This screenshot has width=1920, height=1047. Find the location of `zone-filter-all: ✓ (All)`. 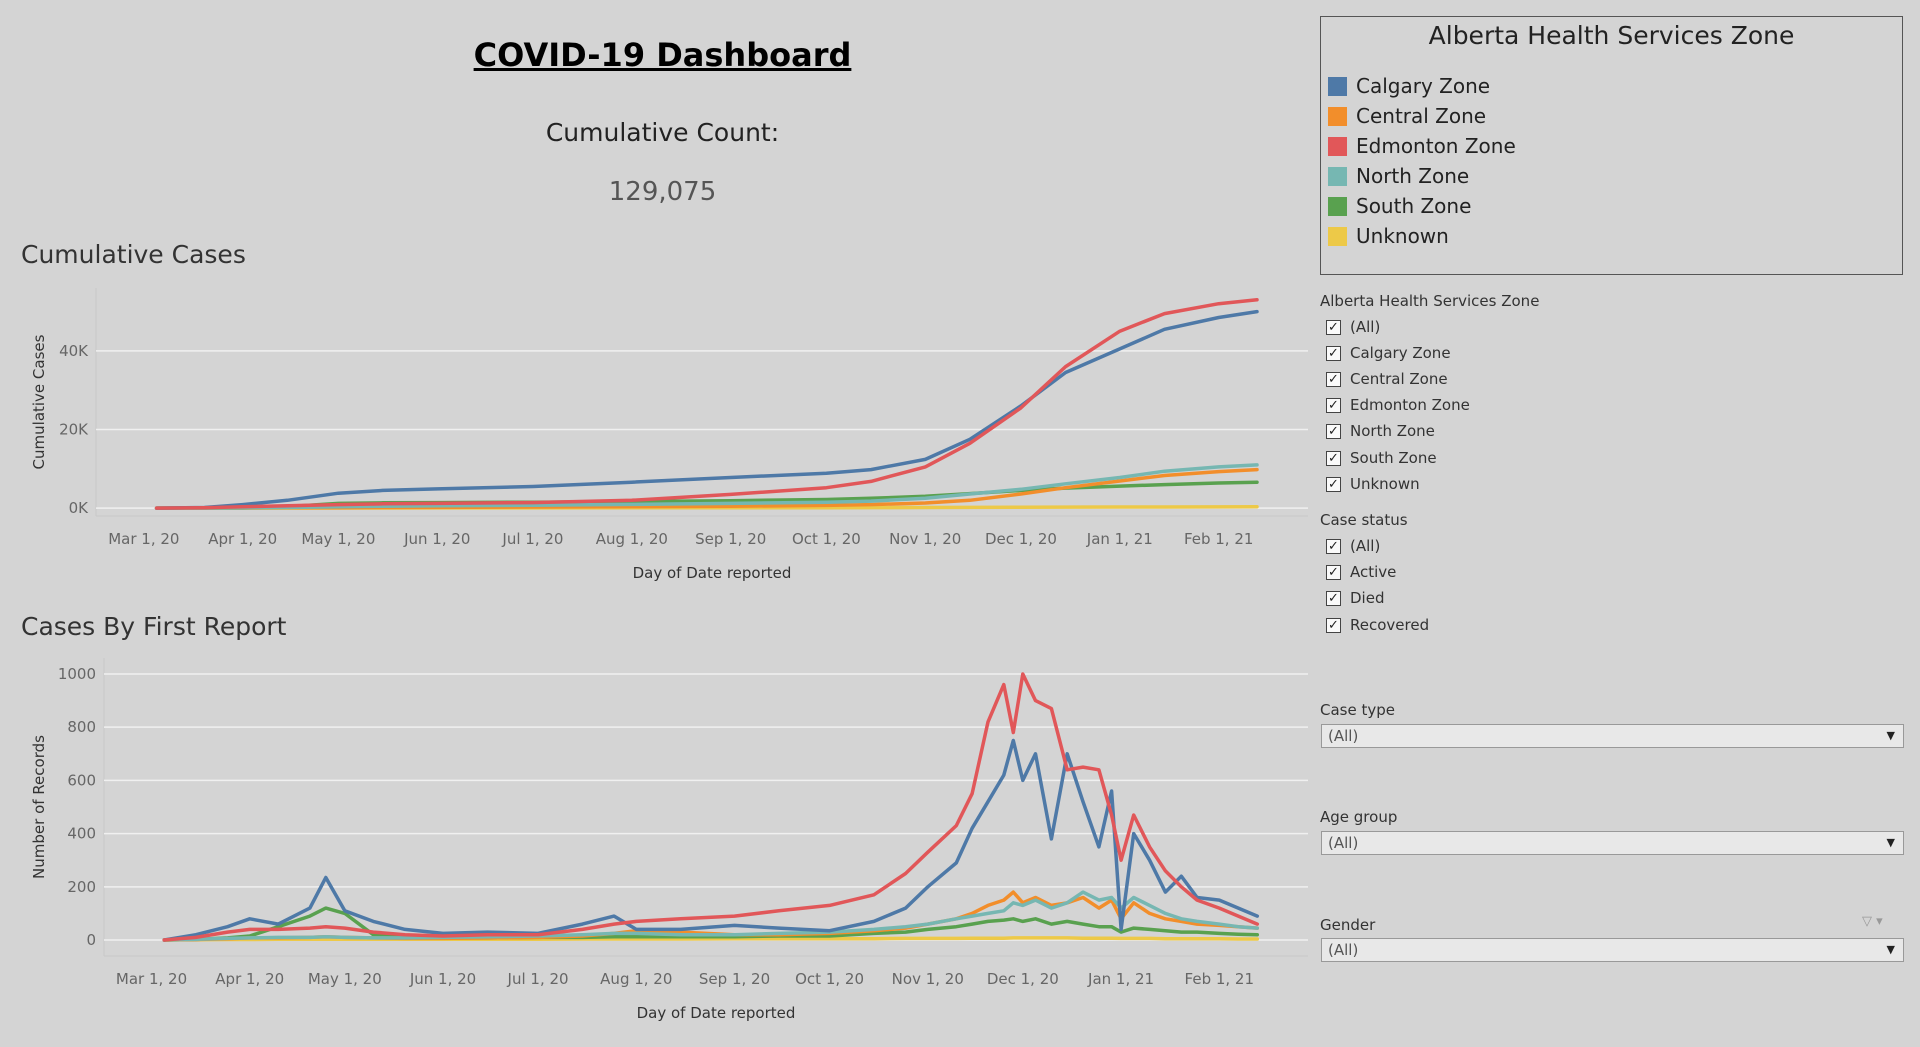

zone-filter-all: ✓ (All) is located at coordinates (1353, 327).